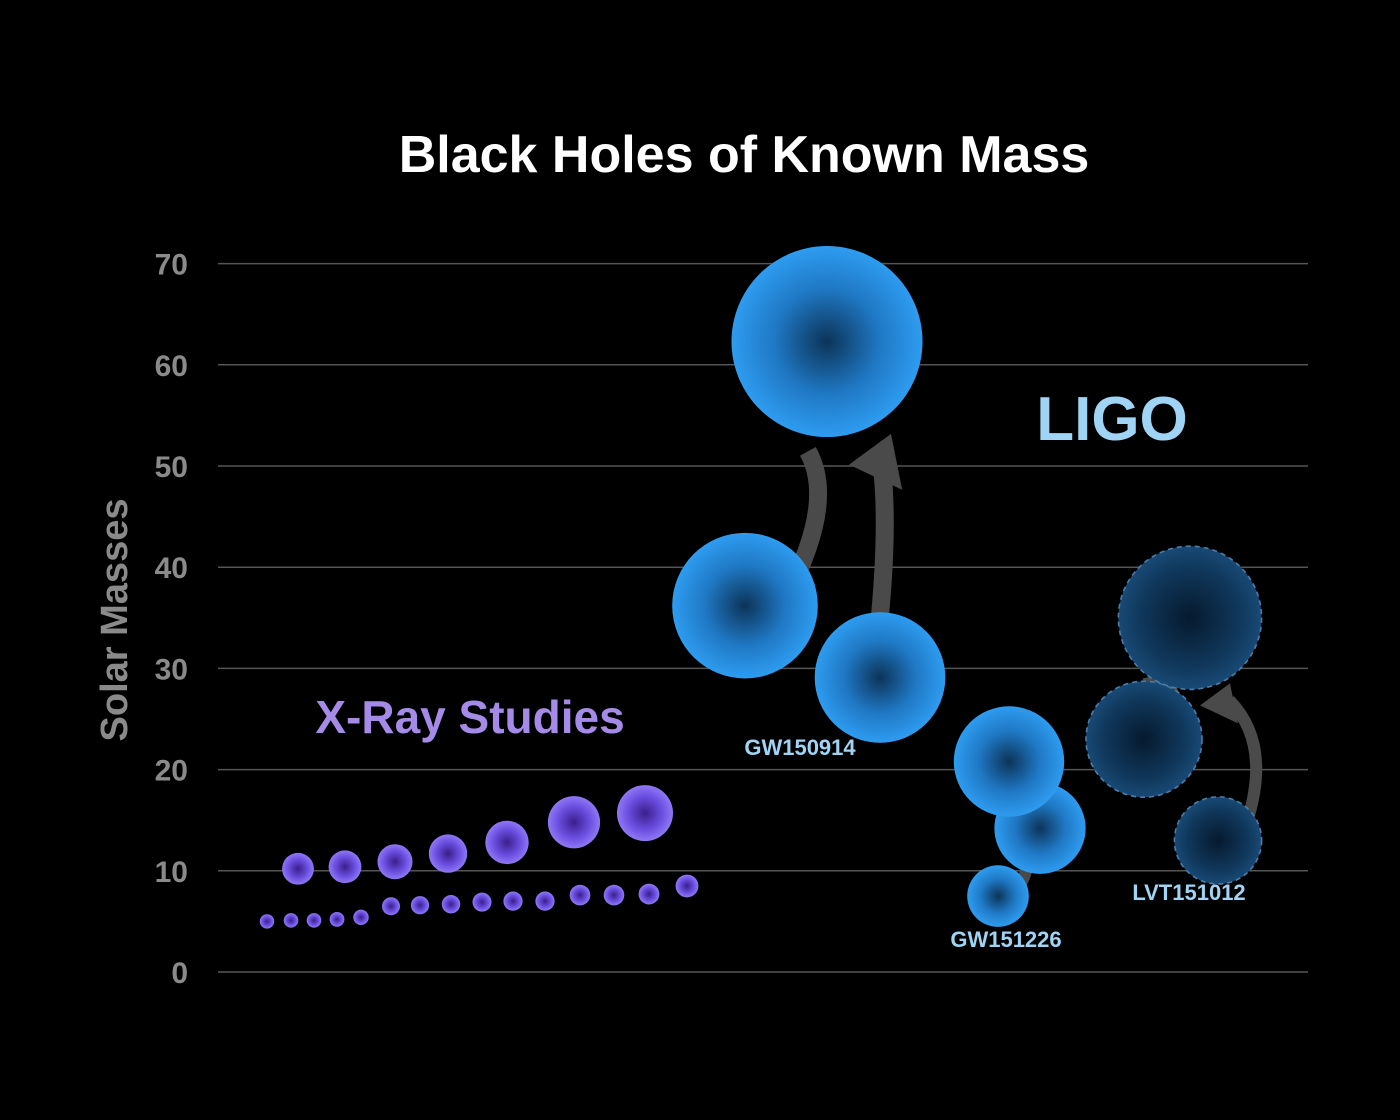  I want to click on xray-studies-label: X-Ray Studies, so click(469, 717).